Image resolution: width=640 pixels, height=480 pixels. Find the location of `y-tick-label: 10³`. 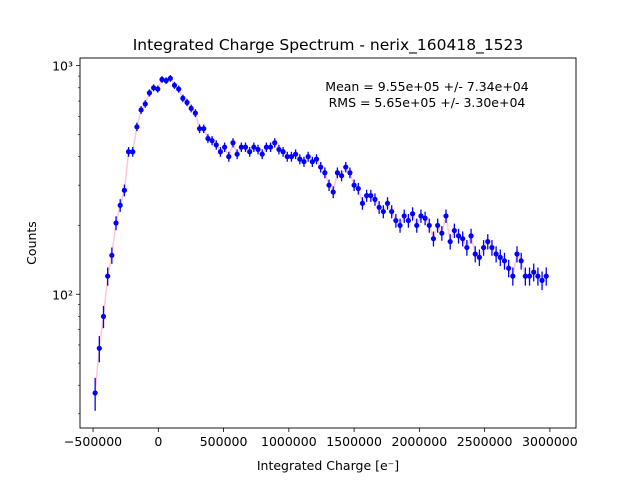

y-tick-label: 10³ is located at coordinates (62, 66).